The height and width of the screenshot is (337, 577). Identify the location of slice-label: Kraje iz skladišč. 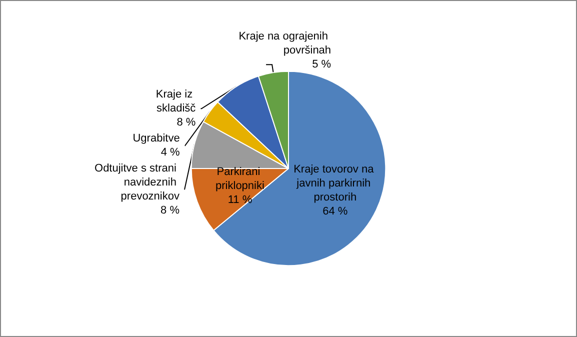
(176, 101).